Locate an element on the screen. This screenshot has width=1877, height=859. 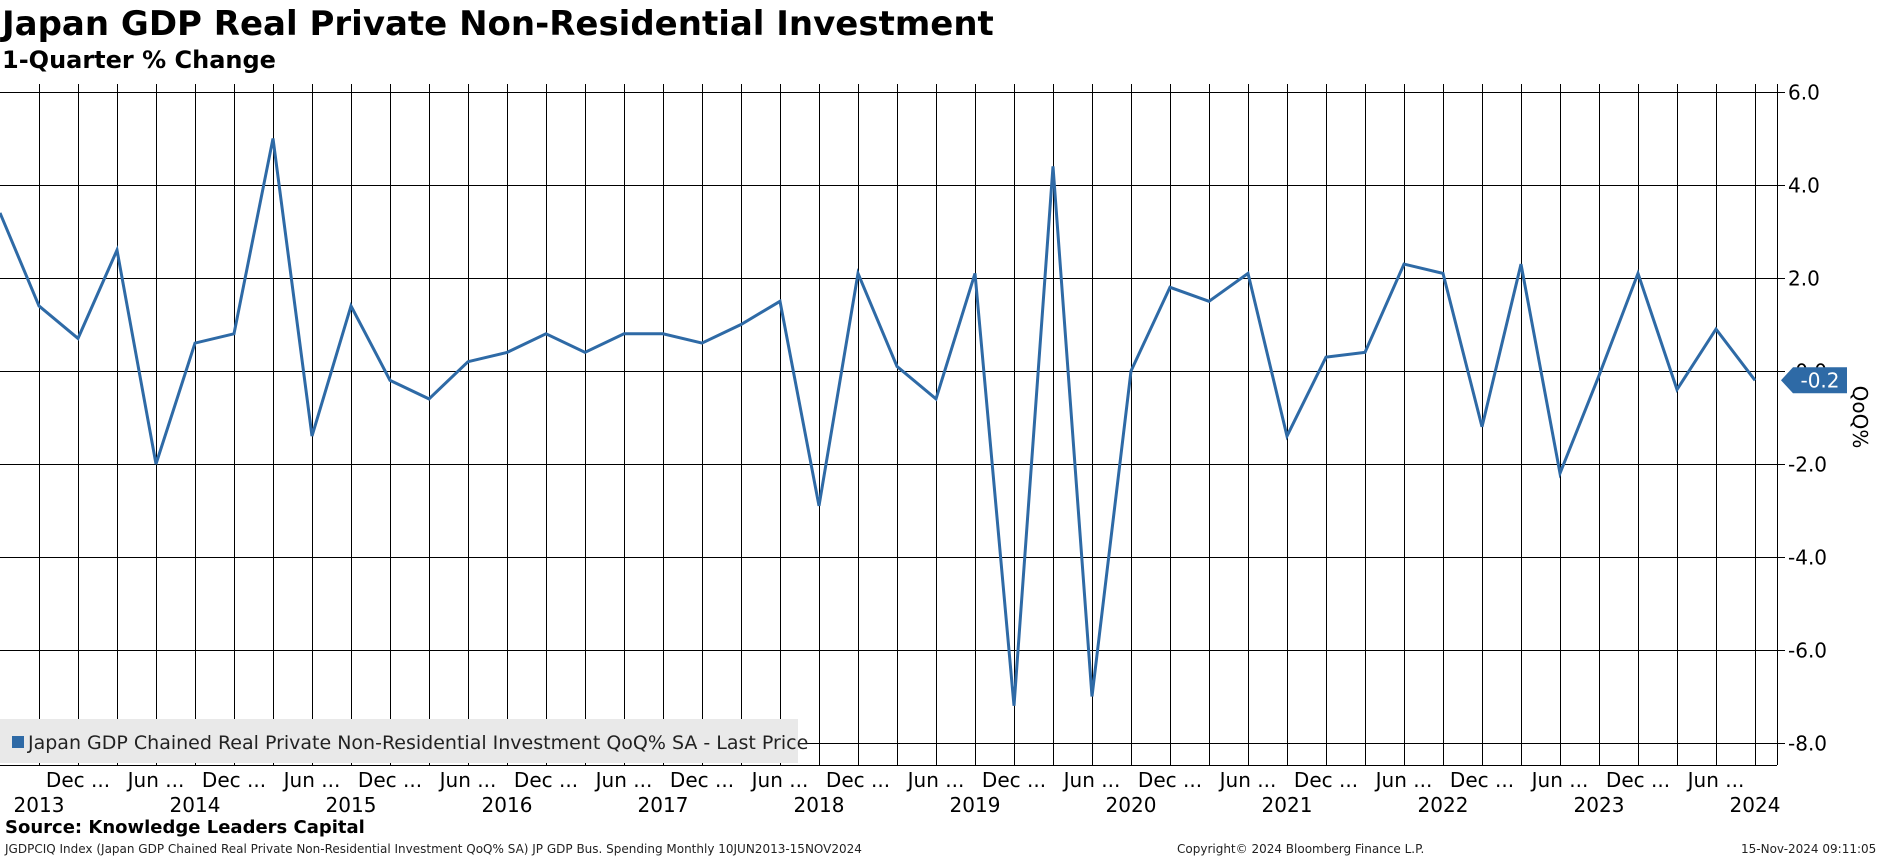
x-year-label: 2021 is located at coordinates (1287, 805).